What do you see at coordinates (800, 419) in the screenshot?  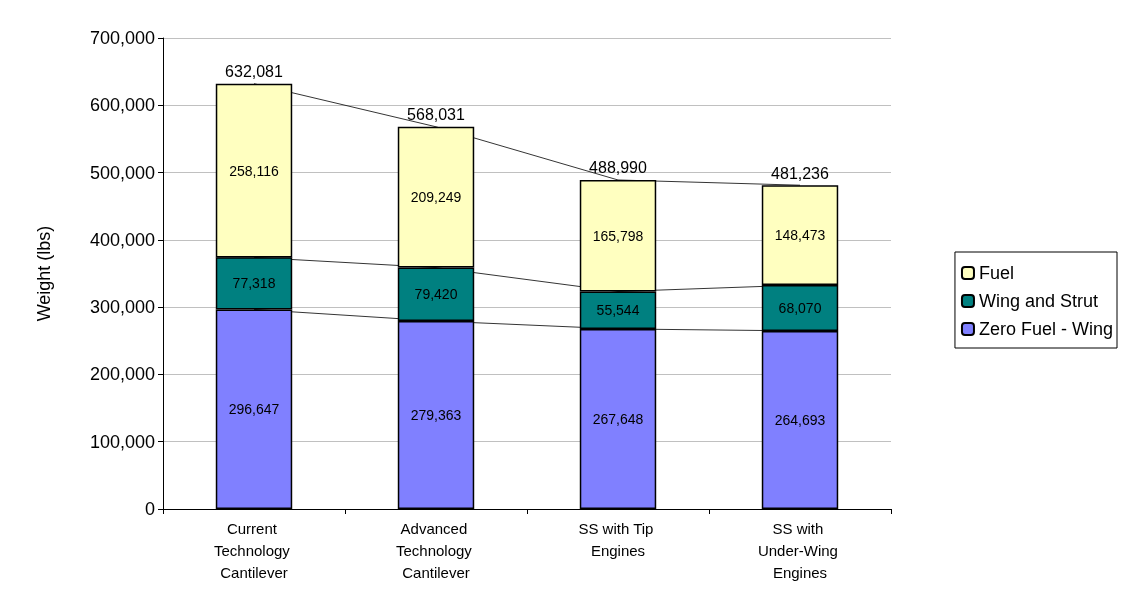 I see `data-label: 264,693` at bounding box center [800, 419].